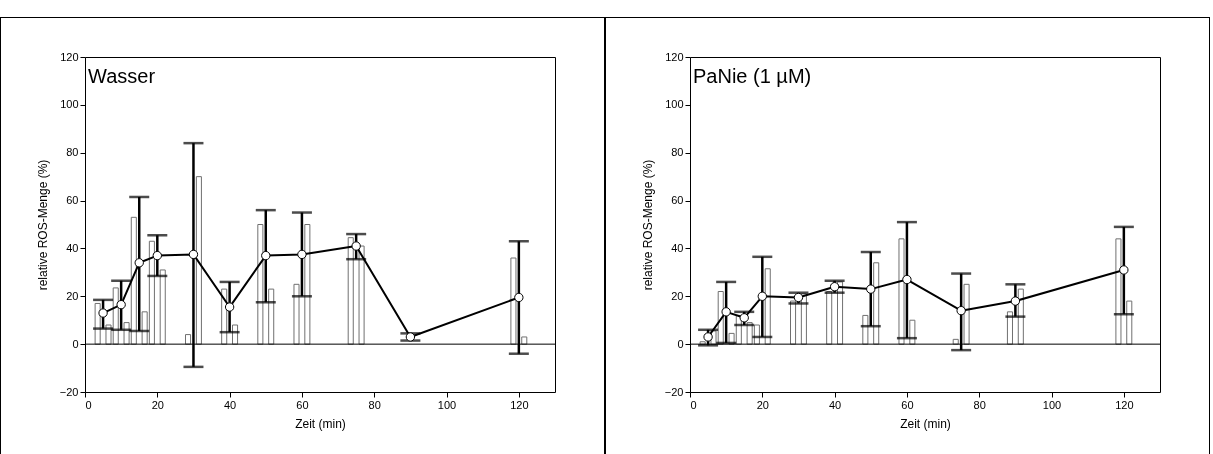  What do you see at coordinates (122, 76) in the screenshot?
I see `chart-title: Wasser` at bounding box center [122, 76].